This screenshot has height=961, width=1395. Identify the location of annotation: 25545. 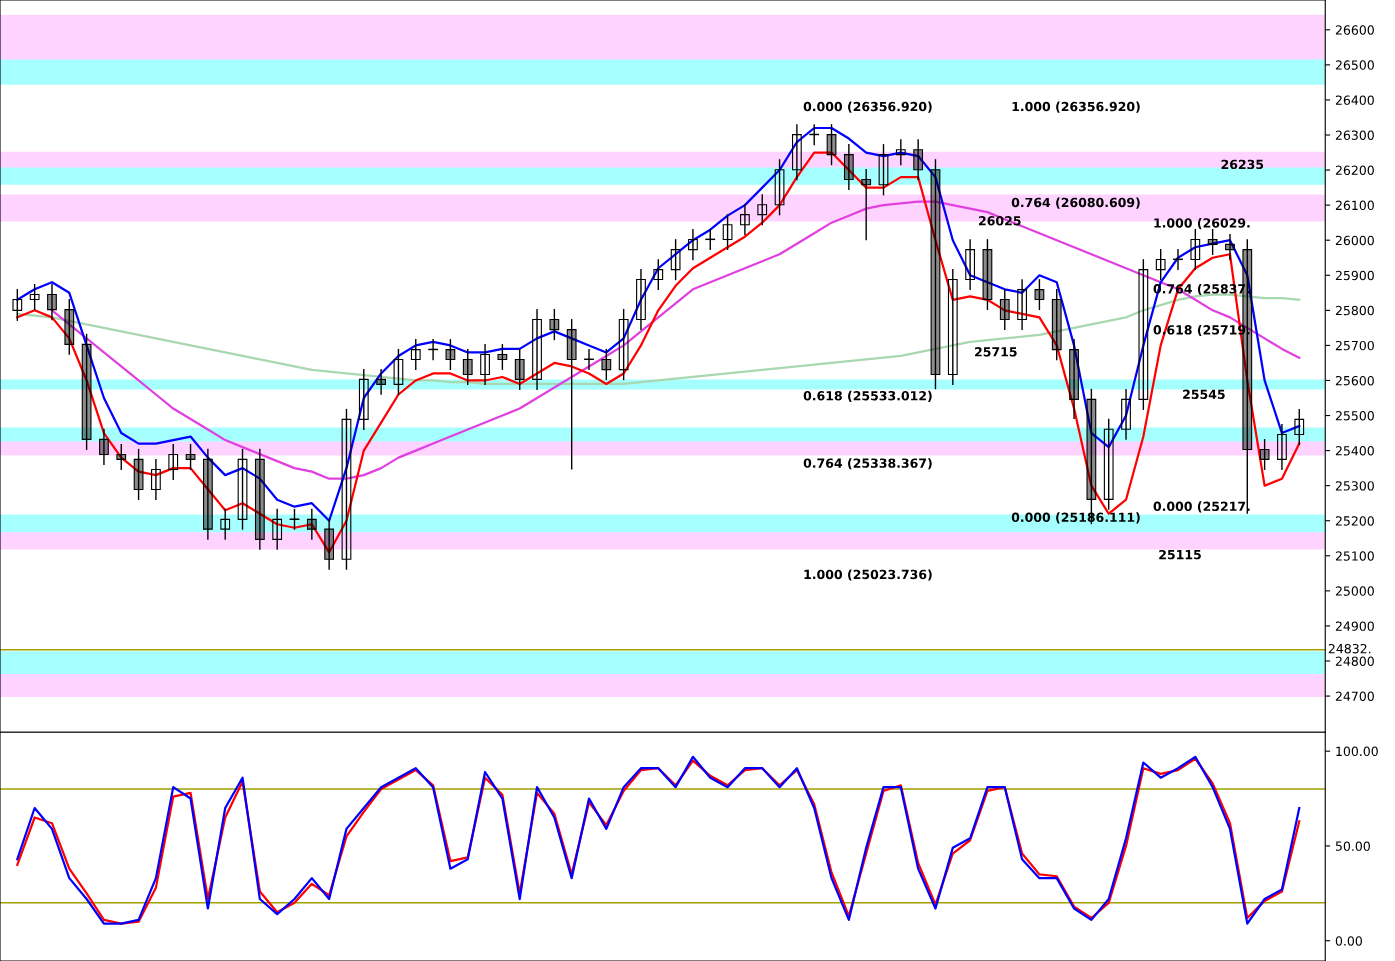
(1204, 394).